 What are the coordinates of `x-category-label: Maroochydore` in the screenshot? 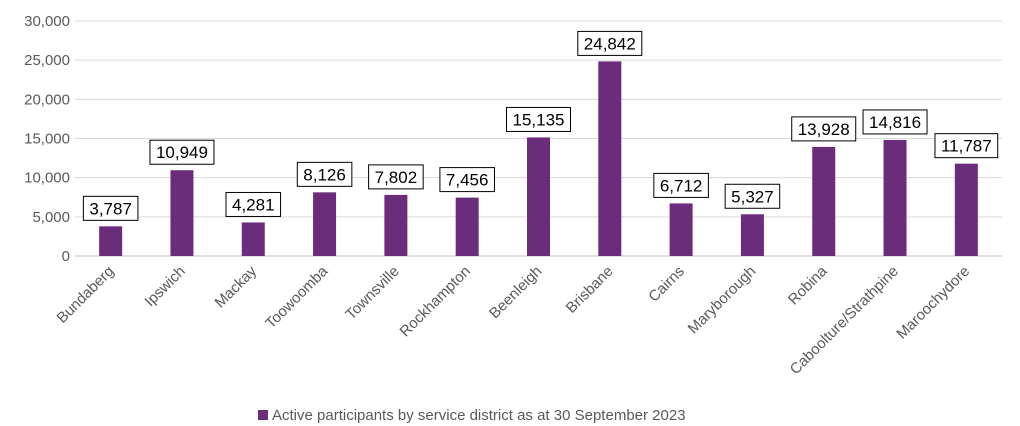 It's located at (933, 303).